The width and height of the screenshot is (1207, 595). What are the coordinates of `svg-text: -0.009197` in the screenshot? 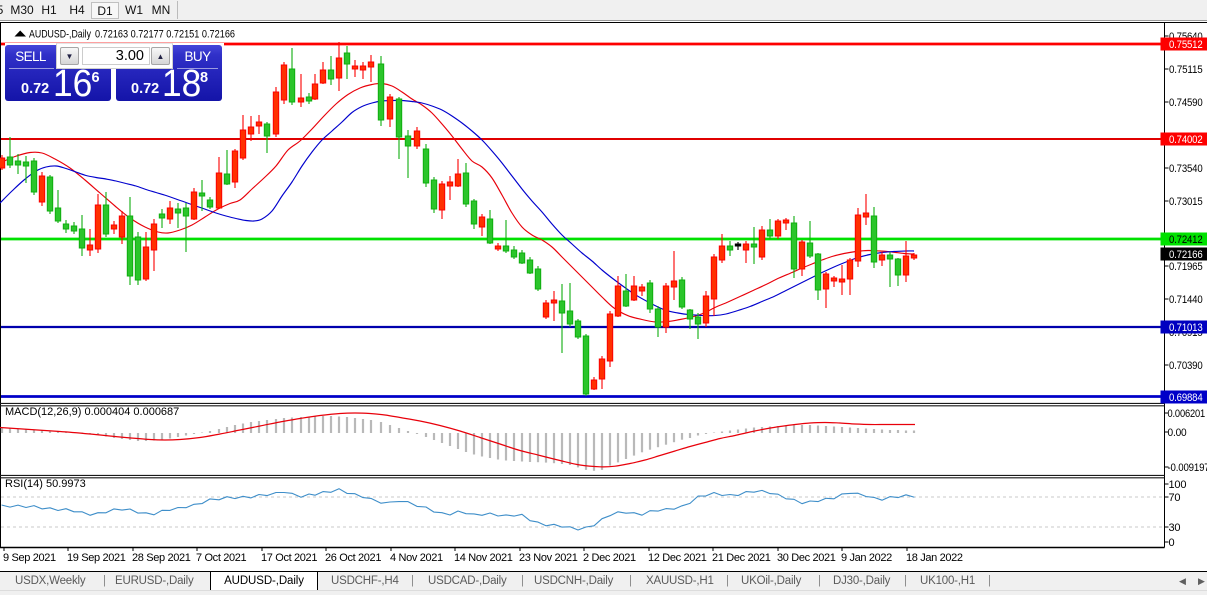 It's located at (1187, 468).